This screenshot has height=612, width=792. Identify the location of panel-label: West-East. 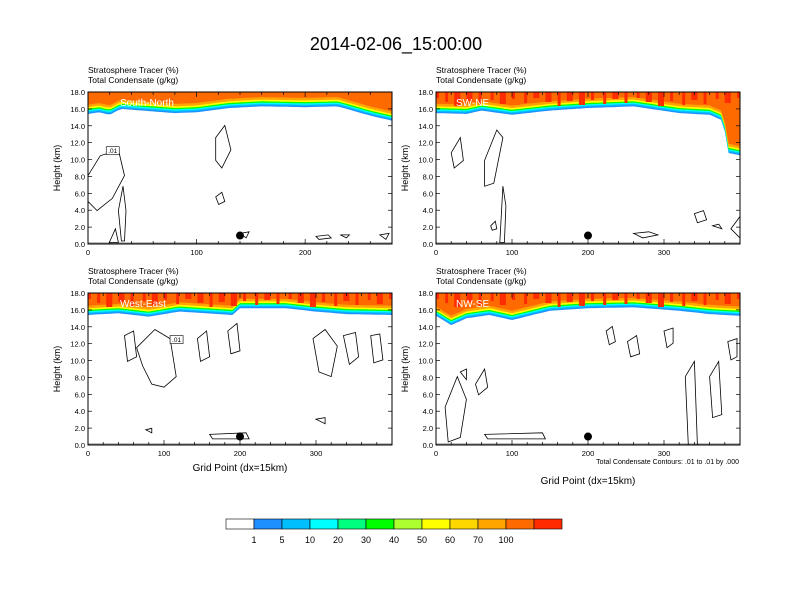
(143, 304).